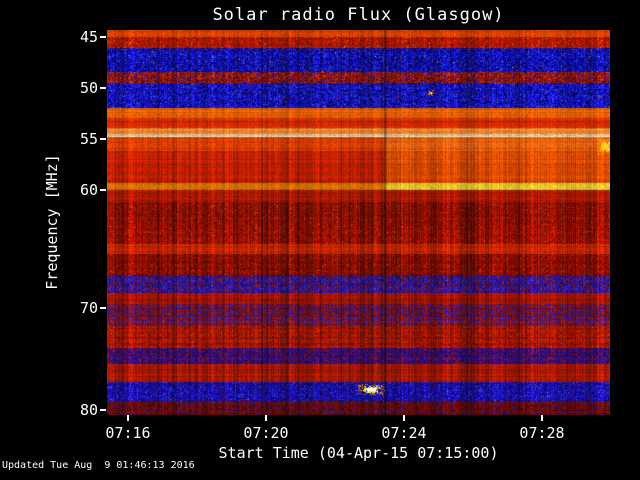 This screenshot has height=480, width=640. What do you see at coordinates (358, 453) in the screenshot?
I see `x-axis-title: Start Time (04-Apr-15 07:15:00)` at bounding box center [358, 453].